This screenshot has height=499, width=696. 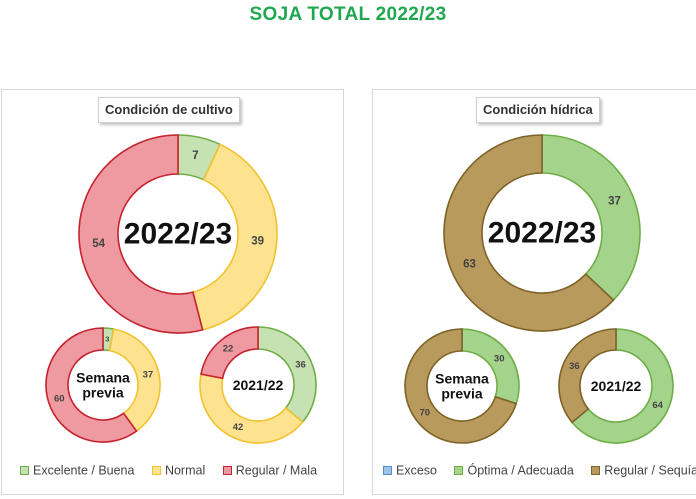 I want to click on legend-swatch-regular-bad, so click(x=227, y=470).